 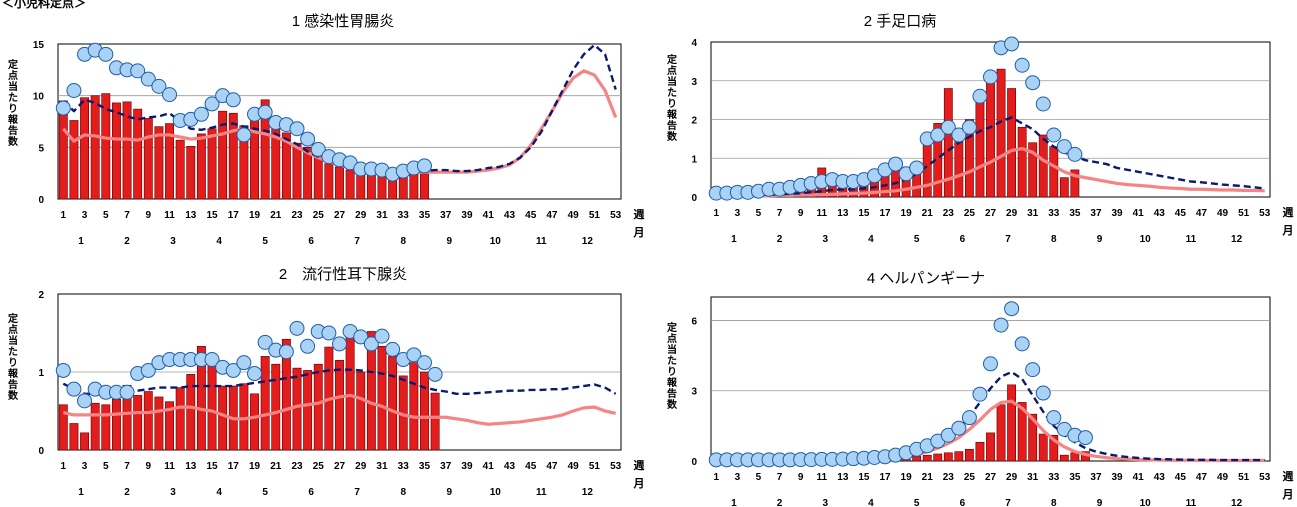 What do you see at coordinates (1244, 477) in the screenshot?
I see `x-tick-label: 51` at bounding box center [1244, 477].